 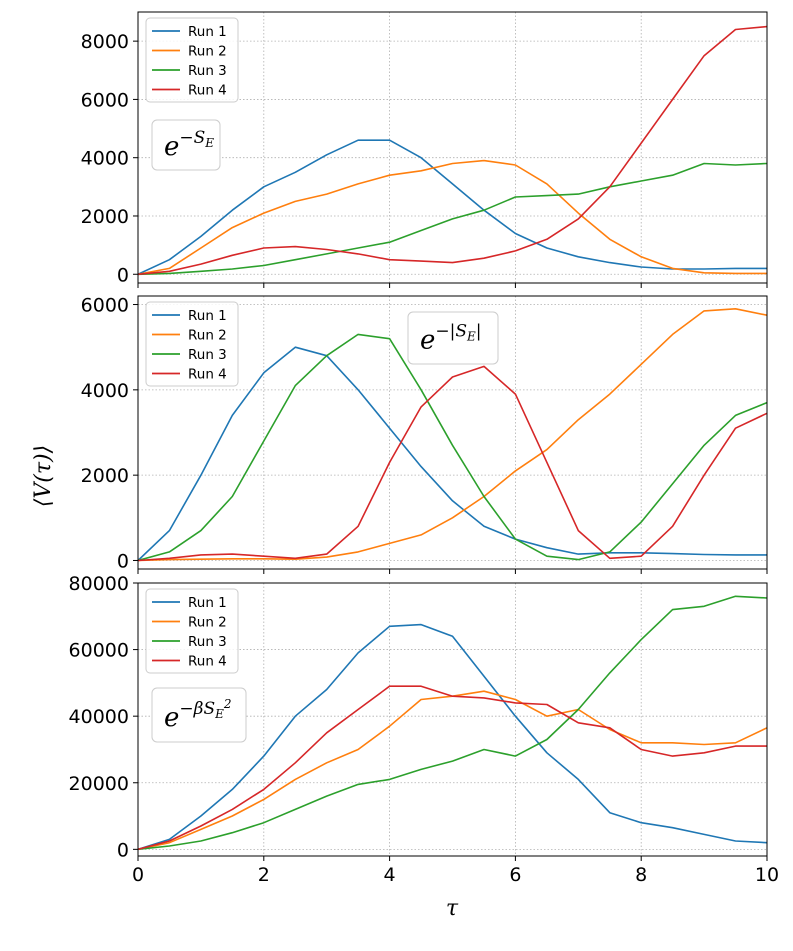 I want to click on y-tick-label: 8000, so click(x=105, y=42).